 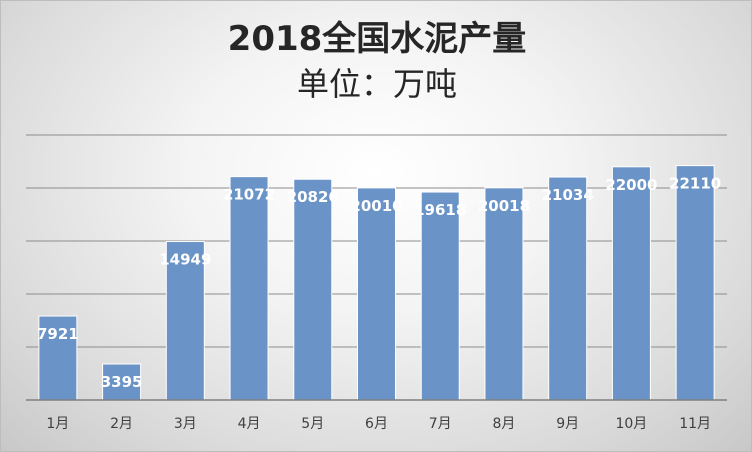 What do you see at coordinates (695, 184) in the screenshot?
I see `data-label: 22110` at bounding box center [695, 184].